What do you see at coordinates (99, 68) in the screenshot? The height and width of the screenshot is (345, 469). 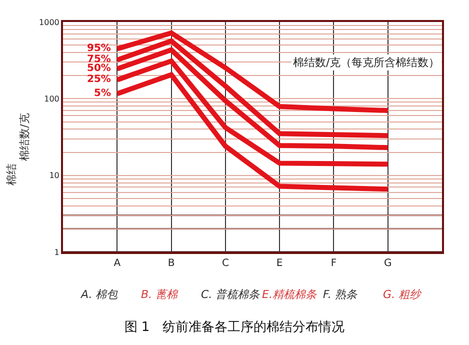 I see `series-label: 50%` at bounding box center [99, 68].